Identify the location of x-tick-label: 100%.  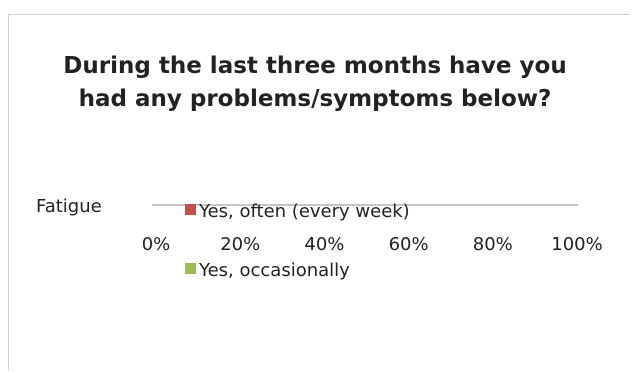
(576, 244).